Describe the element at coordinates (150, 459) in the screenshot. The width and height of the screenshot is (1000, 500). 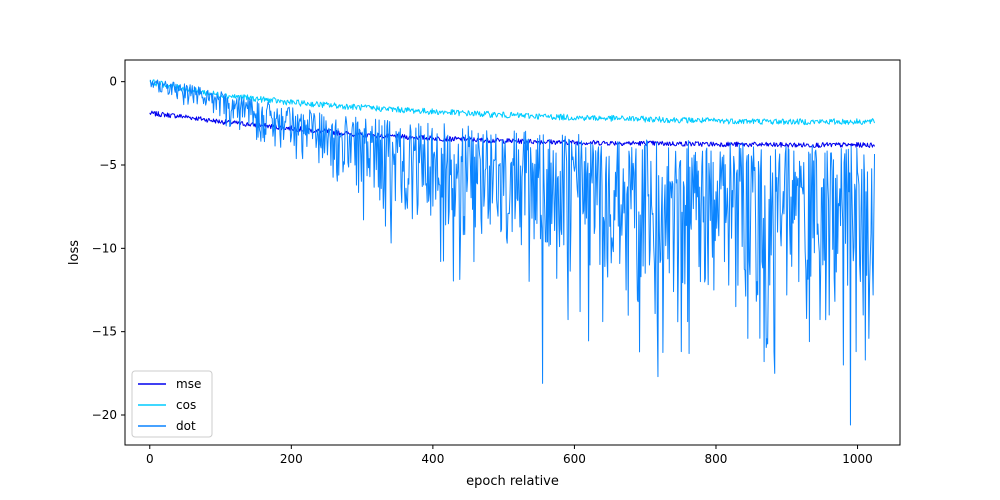
I see `x-tick-label: 0` at that location.